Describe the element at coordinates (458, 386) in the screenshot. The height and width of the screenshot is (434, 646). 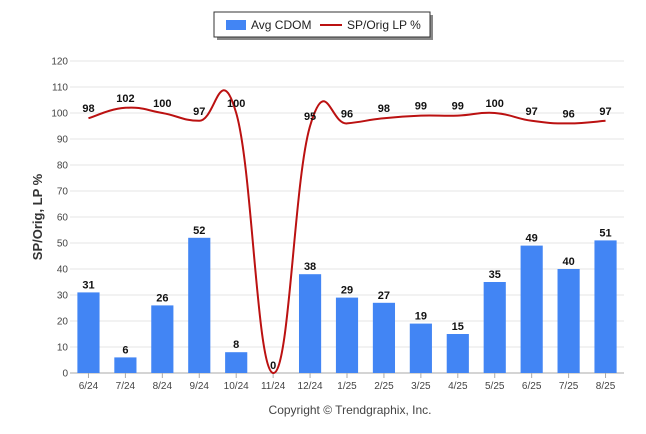
I see `x-tick-label: 4/25` at that location.